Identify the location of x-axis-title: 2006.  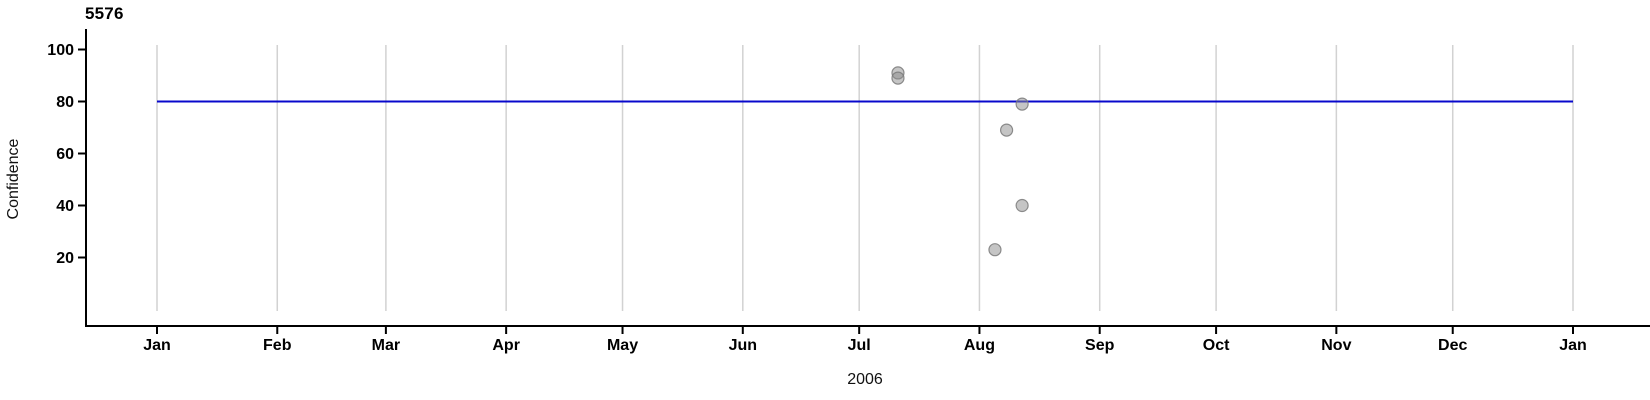
(865, 379).